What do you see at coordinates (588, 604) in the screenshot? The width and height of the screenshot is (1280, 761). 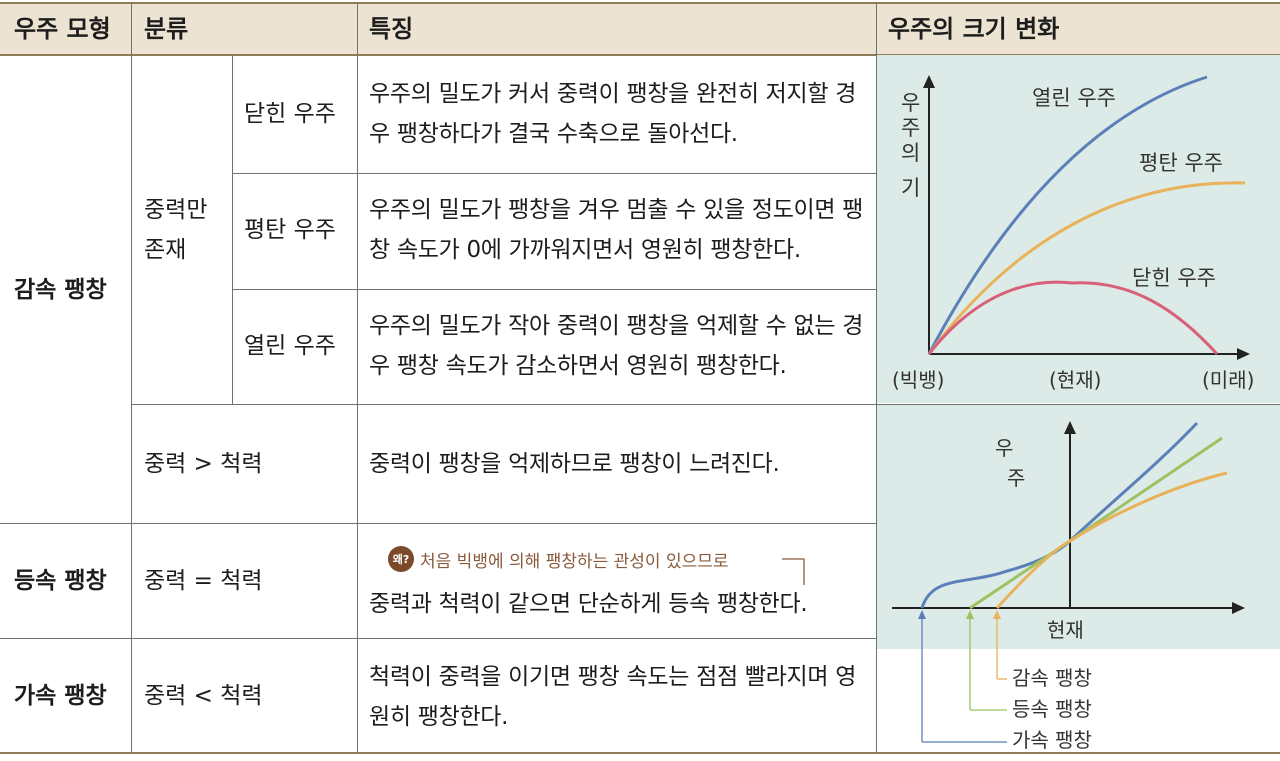 I see `uniform-desc: 중력과 척력이 같으면 단순하게 등속 팽창한다.` at bounding box center [588, 604].